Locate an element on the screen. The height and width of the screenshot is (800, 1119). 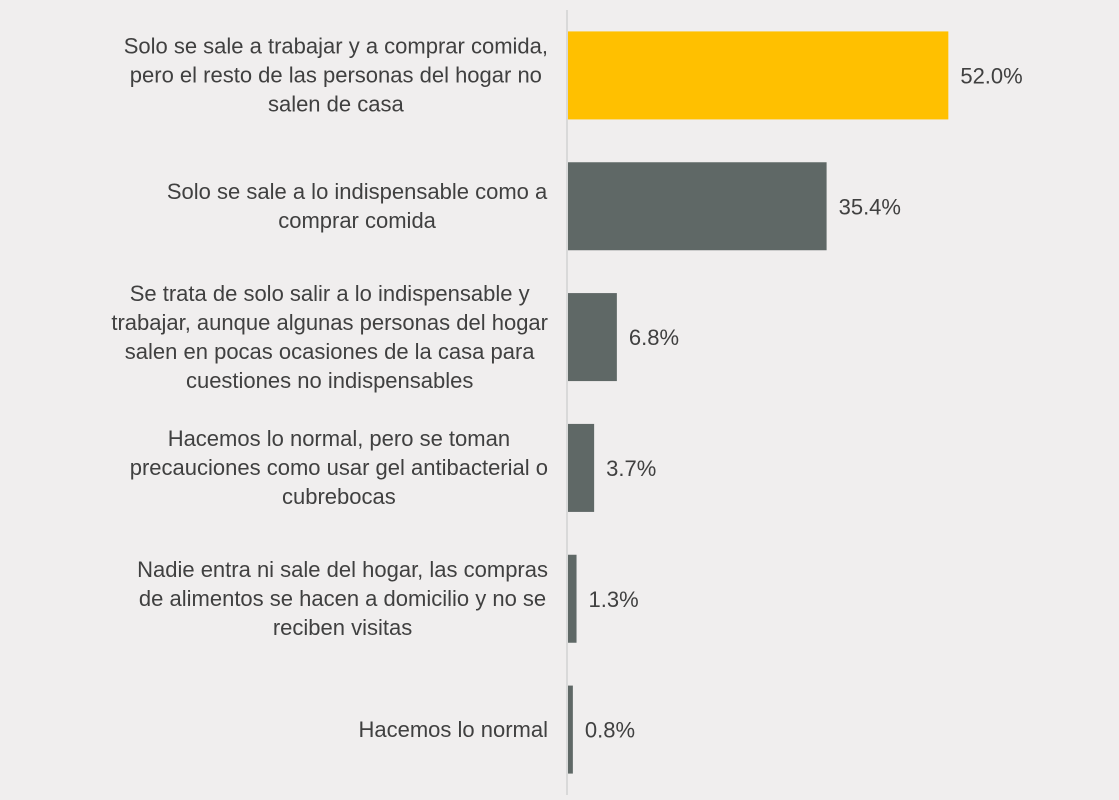
value-label-2: 35.4% is located at coordinates (870, 206).